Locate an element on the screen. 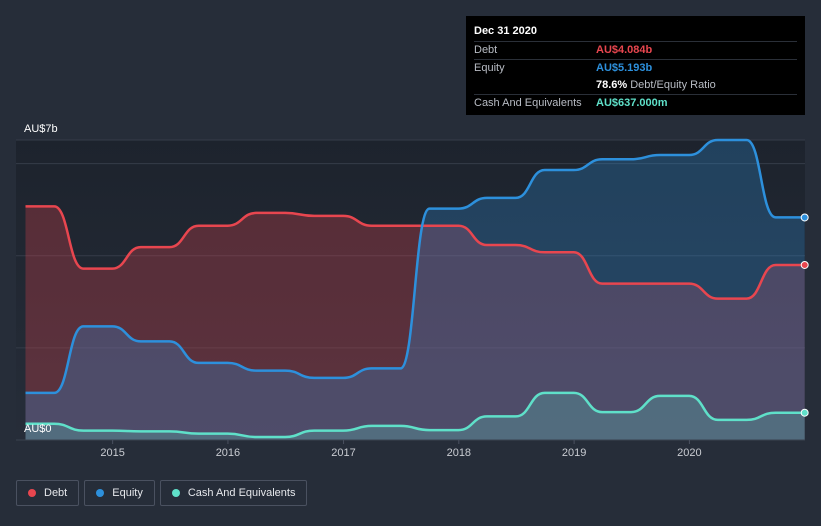 The width and height of the screenshot is (821, 526). legend-dot-debt-icon is located at coordinates (32, 493).